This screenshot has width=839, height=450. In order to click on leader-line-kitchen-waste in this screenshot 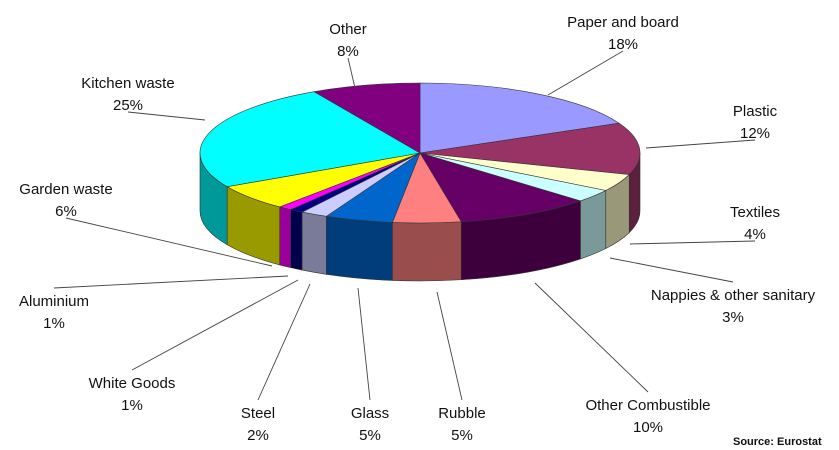, I will do `click(166, 116)`.